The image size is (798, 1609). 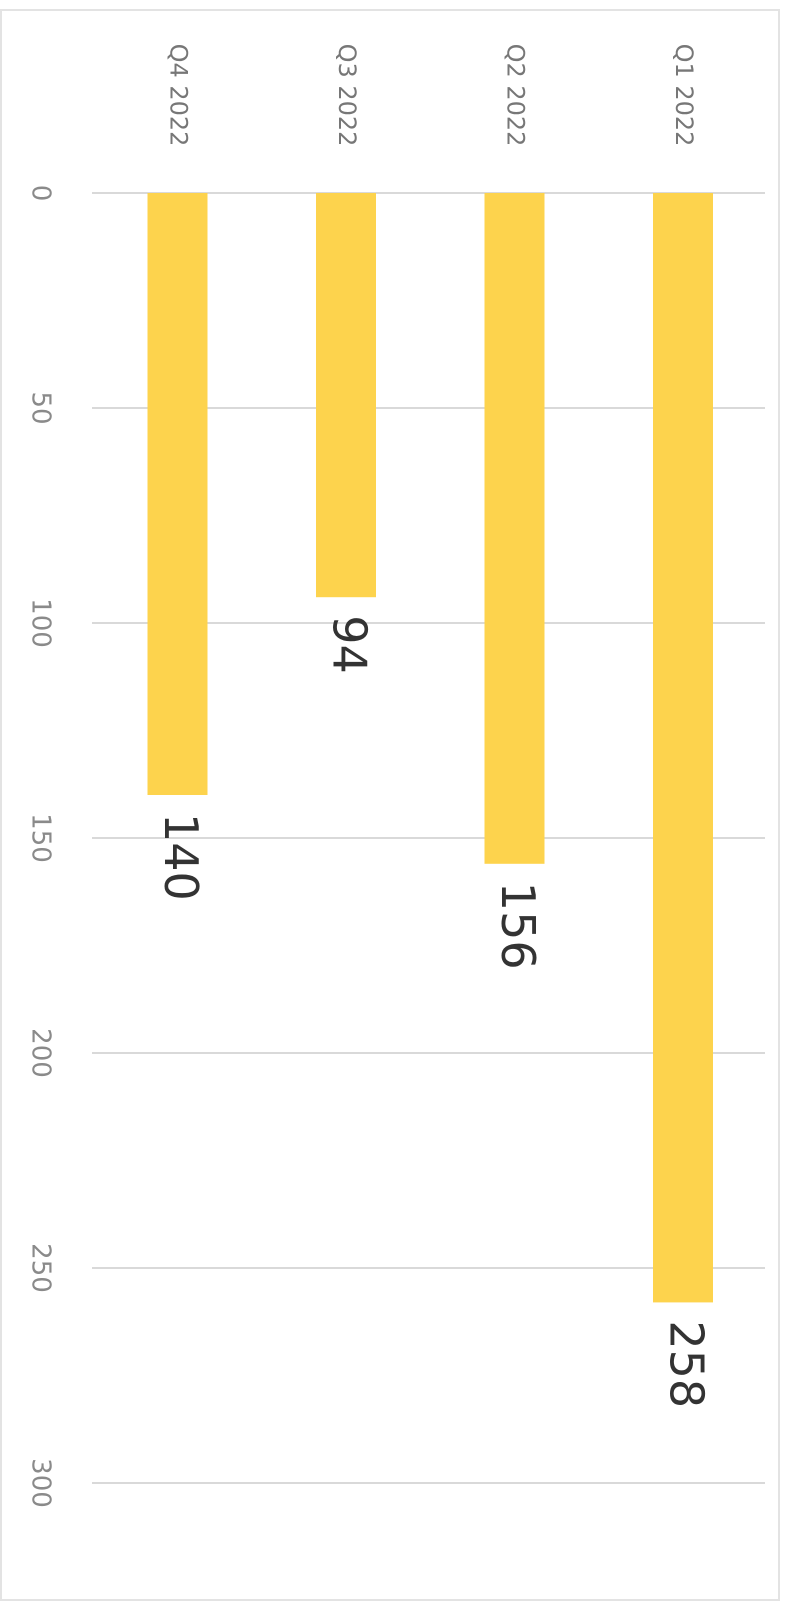 What do you see at coordinates (347, 95) in the screenshot?
I see `x-tick-label: Q3 2022` at bounding box center [347, 95].